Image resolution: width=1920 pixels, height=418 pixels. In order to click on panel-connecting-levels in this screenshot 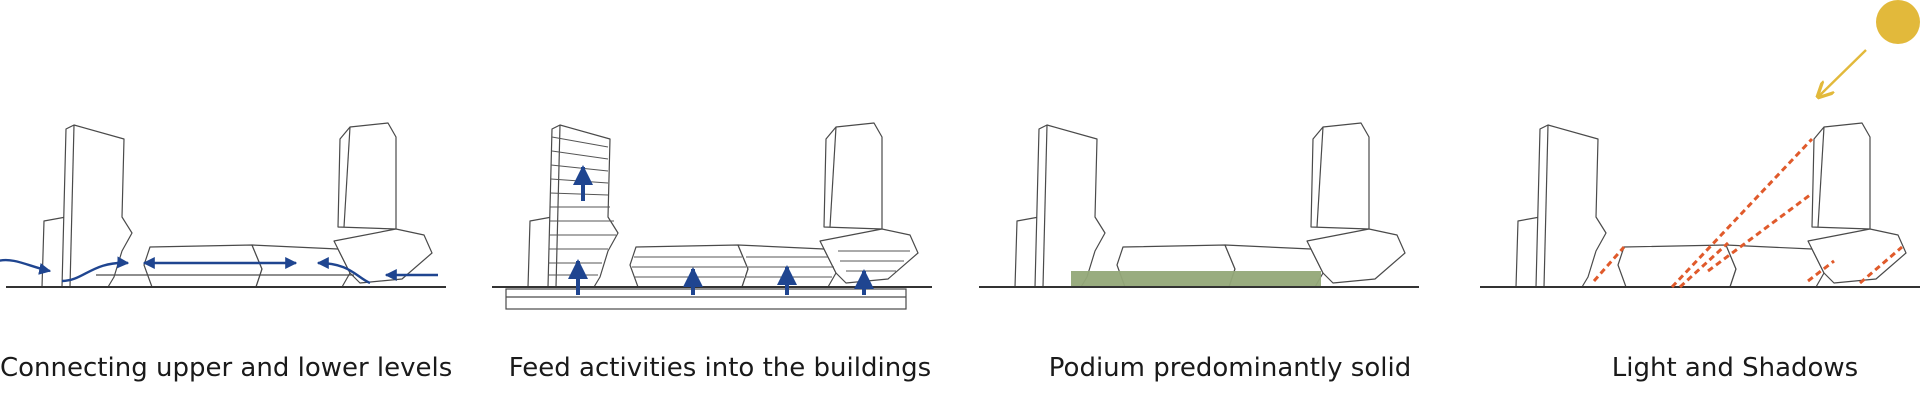, I will do `click(223, 205)`.